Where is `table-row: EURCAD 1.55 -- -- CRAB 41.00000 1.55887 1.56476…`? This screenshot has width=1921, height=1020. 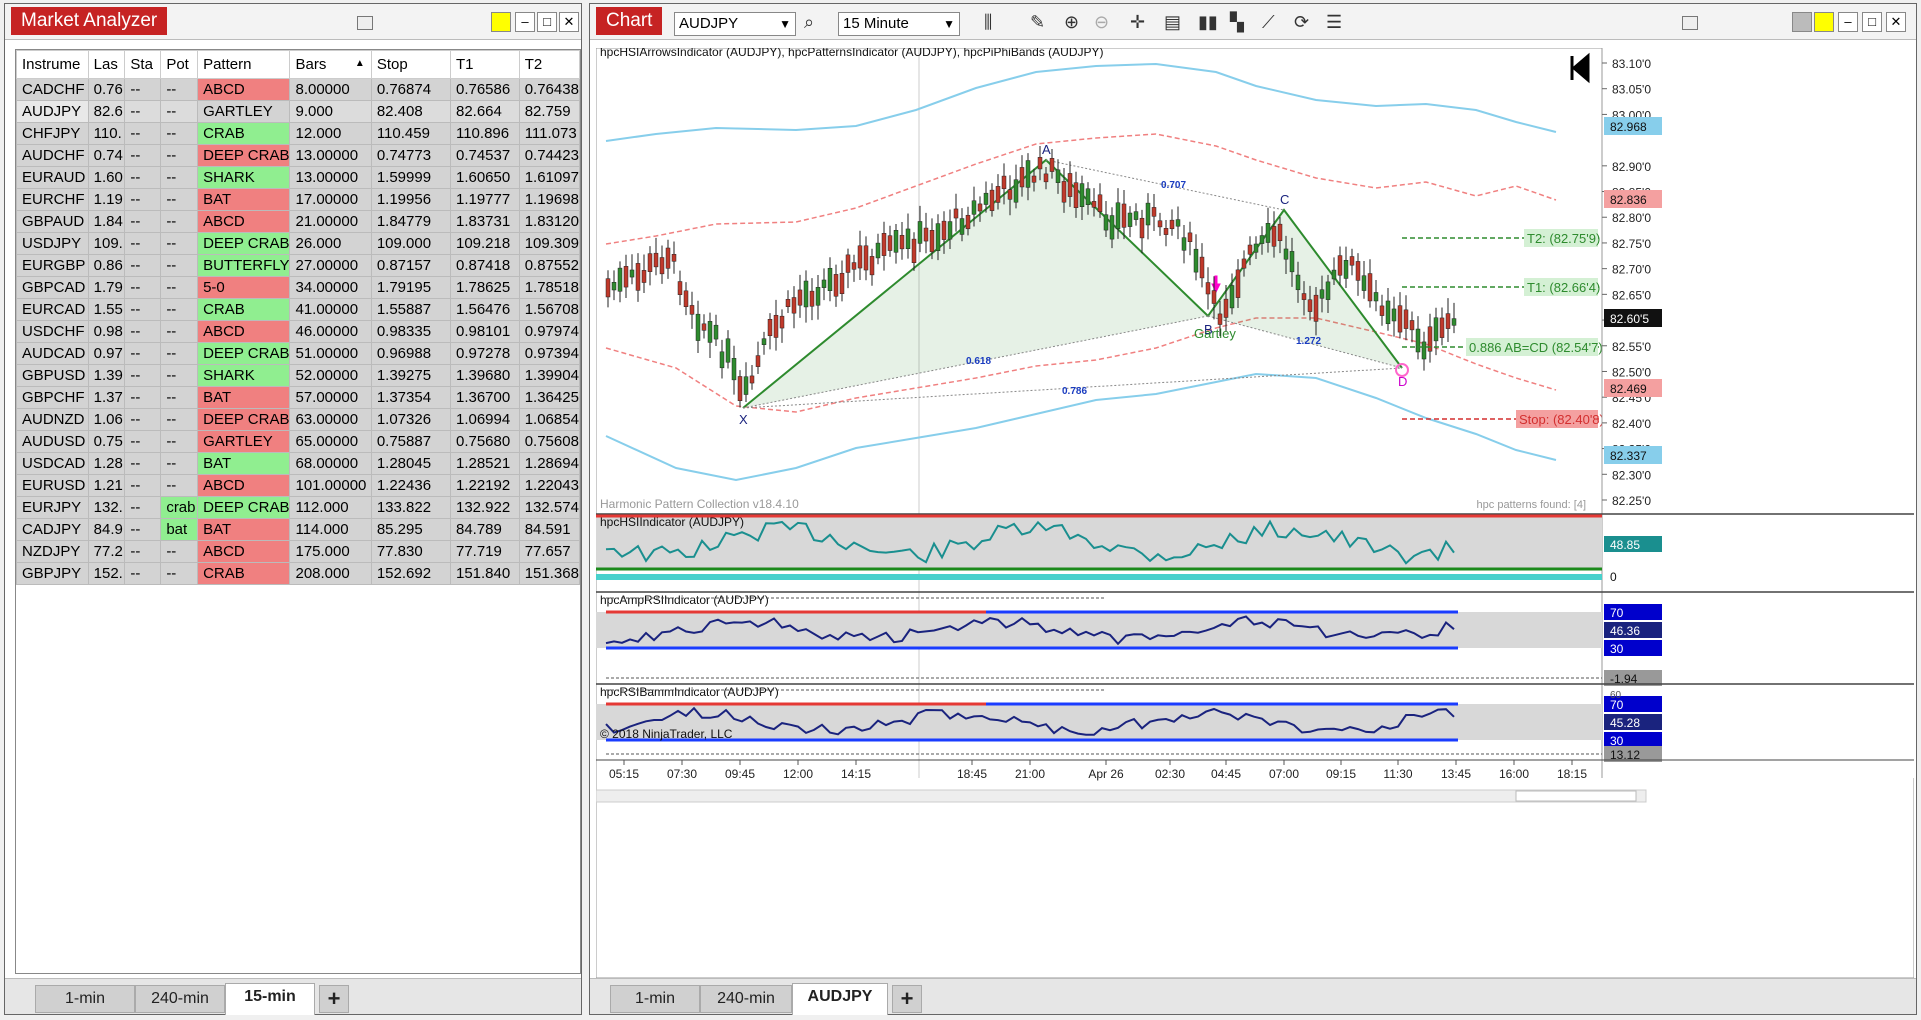
table-row: EURCAD 1.55 -- -- CRAB 41.00000 1.55887 1.56476… is located at coordinates (298, 309).